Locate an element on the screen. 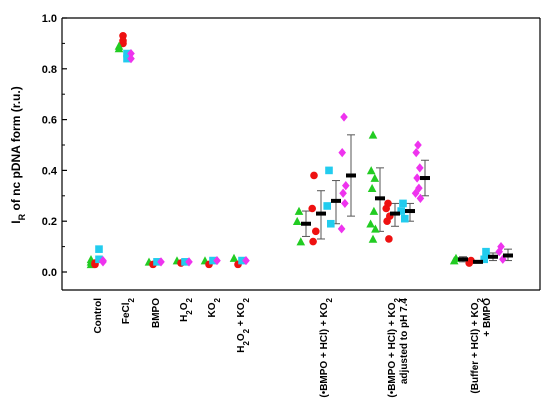 The image size is (550, 420). y-axis-title-part: of nc pDNA form (r.u.) is located at coordinates (16, 150).